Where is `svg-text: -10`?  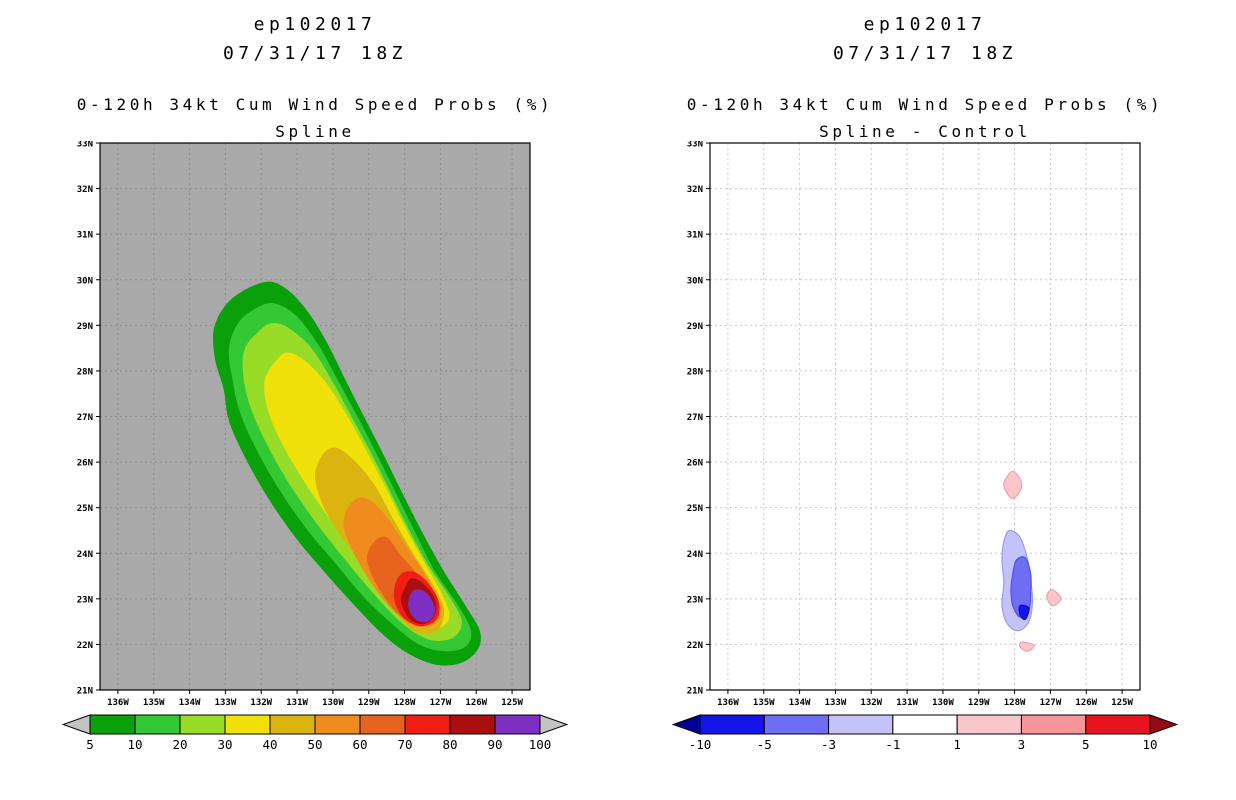
svg-text: -10 is located at coordinates (700, 744).